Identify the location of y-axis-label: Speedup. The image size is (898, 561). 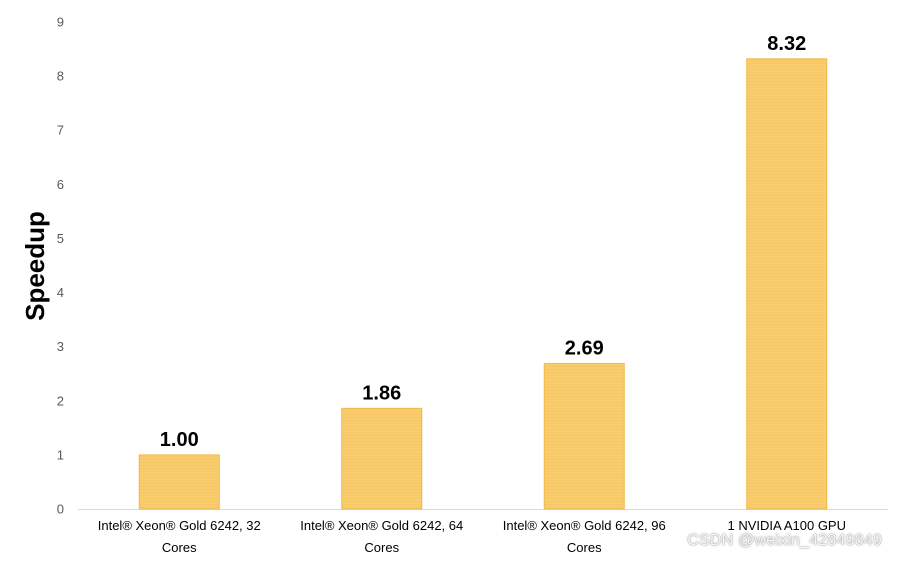
(35, 266).